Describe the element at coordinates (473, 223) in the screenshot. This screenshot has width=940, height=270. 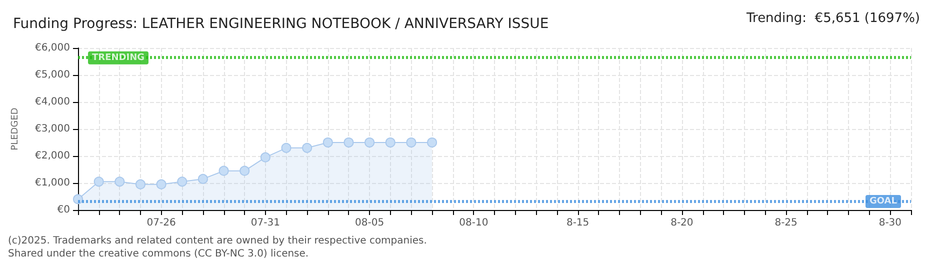
I see `x-tick-label: 08-10` at that location.